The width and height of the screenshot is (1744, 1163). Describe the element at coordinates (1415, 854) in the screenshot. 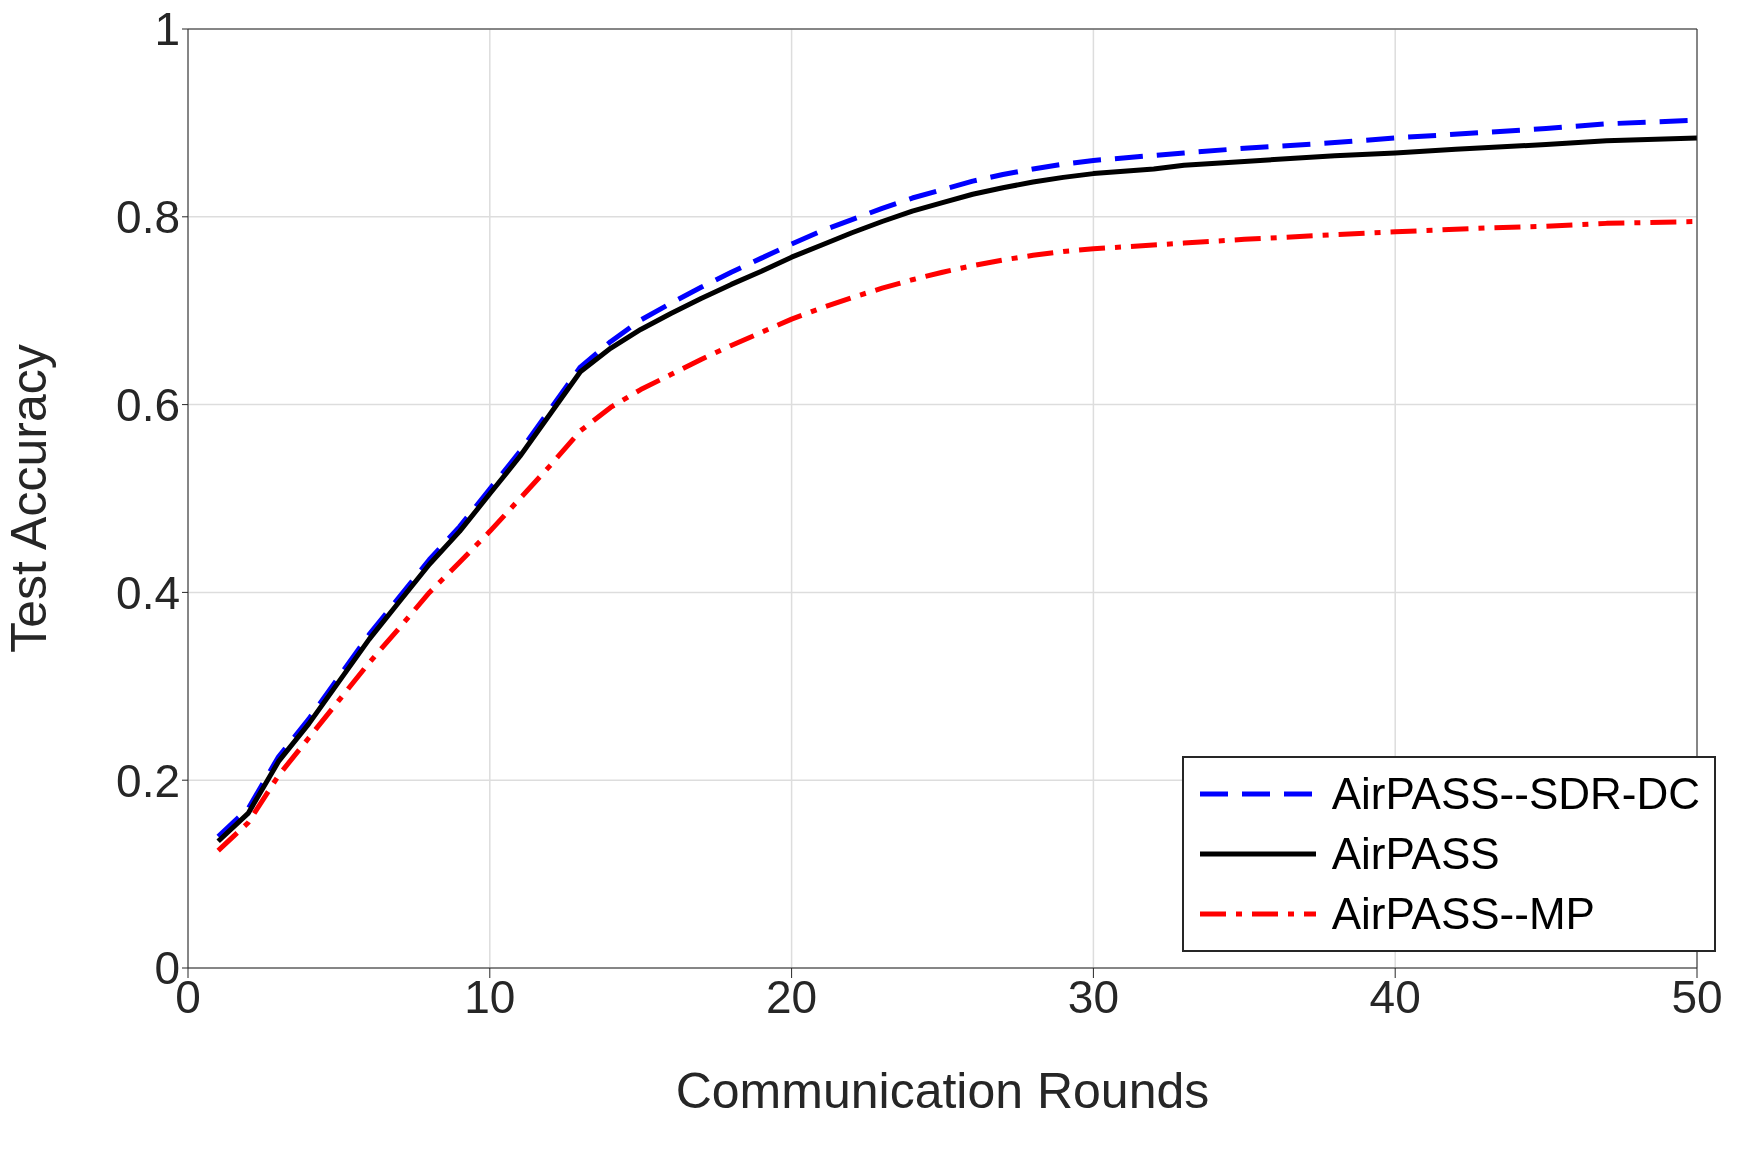

I see `legend-label: AirPASS` at that location.